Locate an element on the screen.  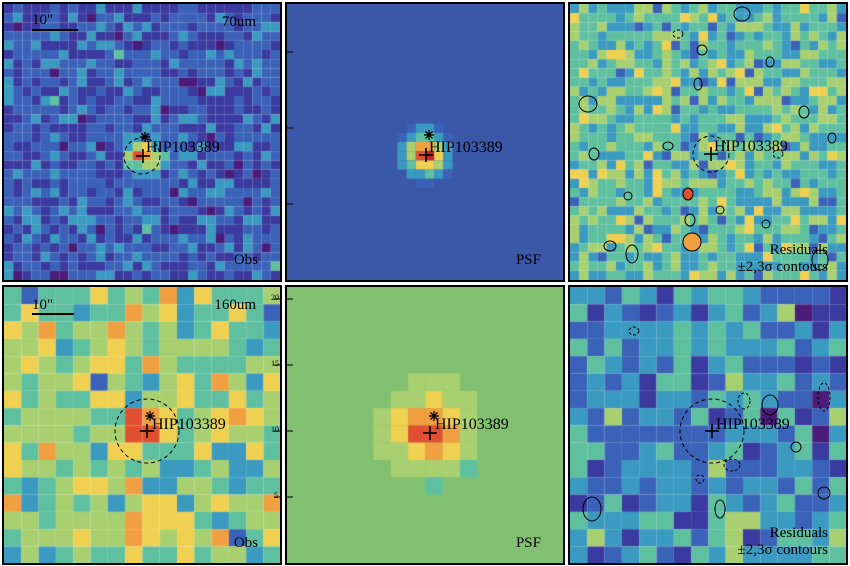
overlay-70um-residuals is located at coordinates (707, 138).